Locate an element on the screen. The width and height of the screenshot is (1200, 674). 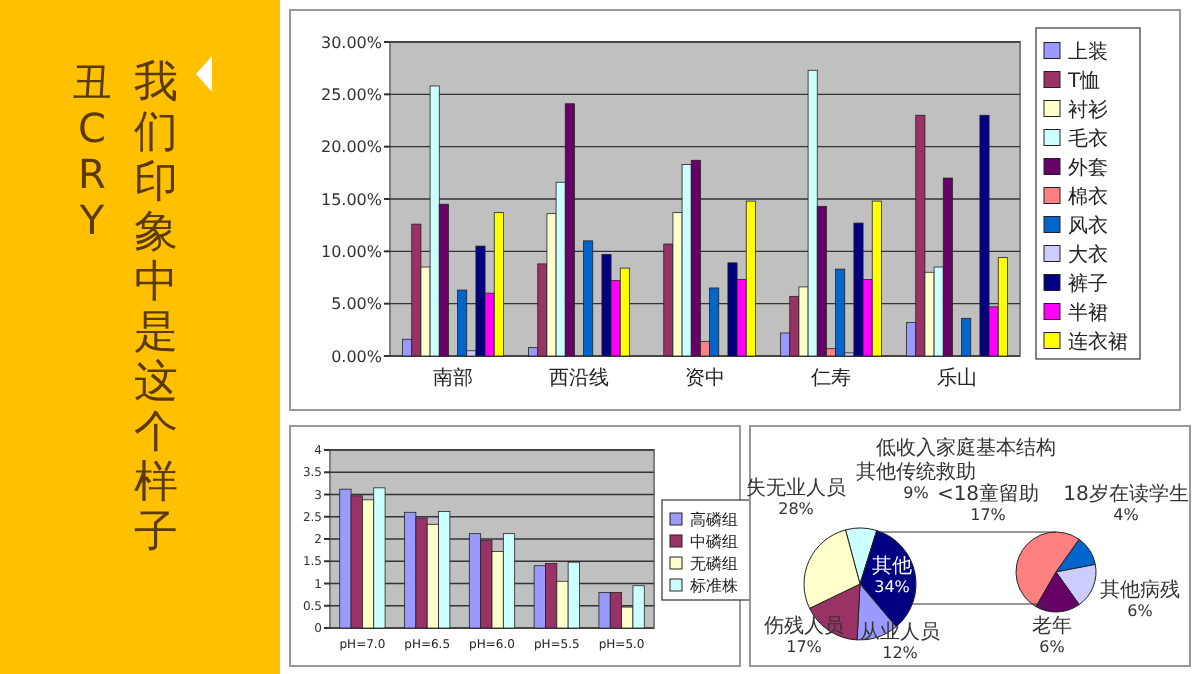
x-tick-label: 仁寿 is located at coordinates (831, 379).